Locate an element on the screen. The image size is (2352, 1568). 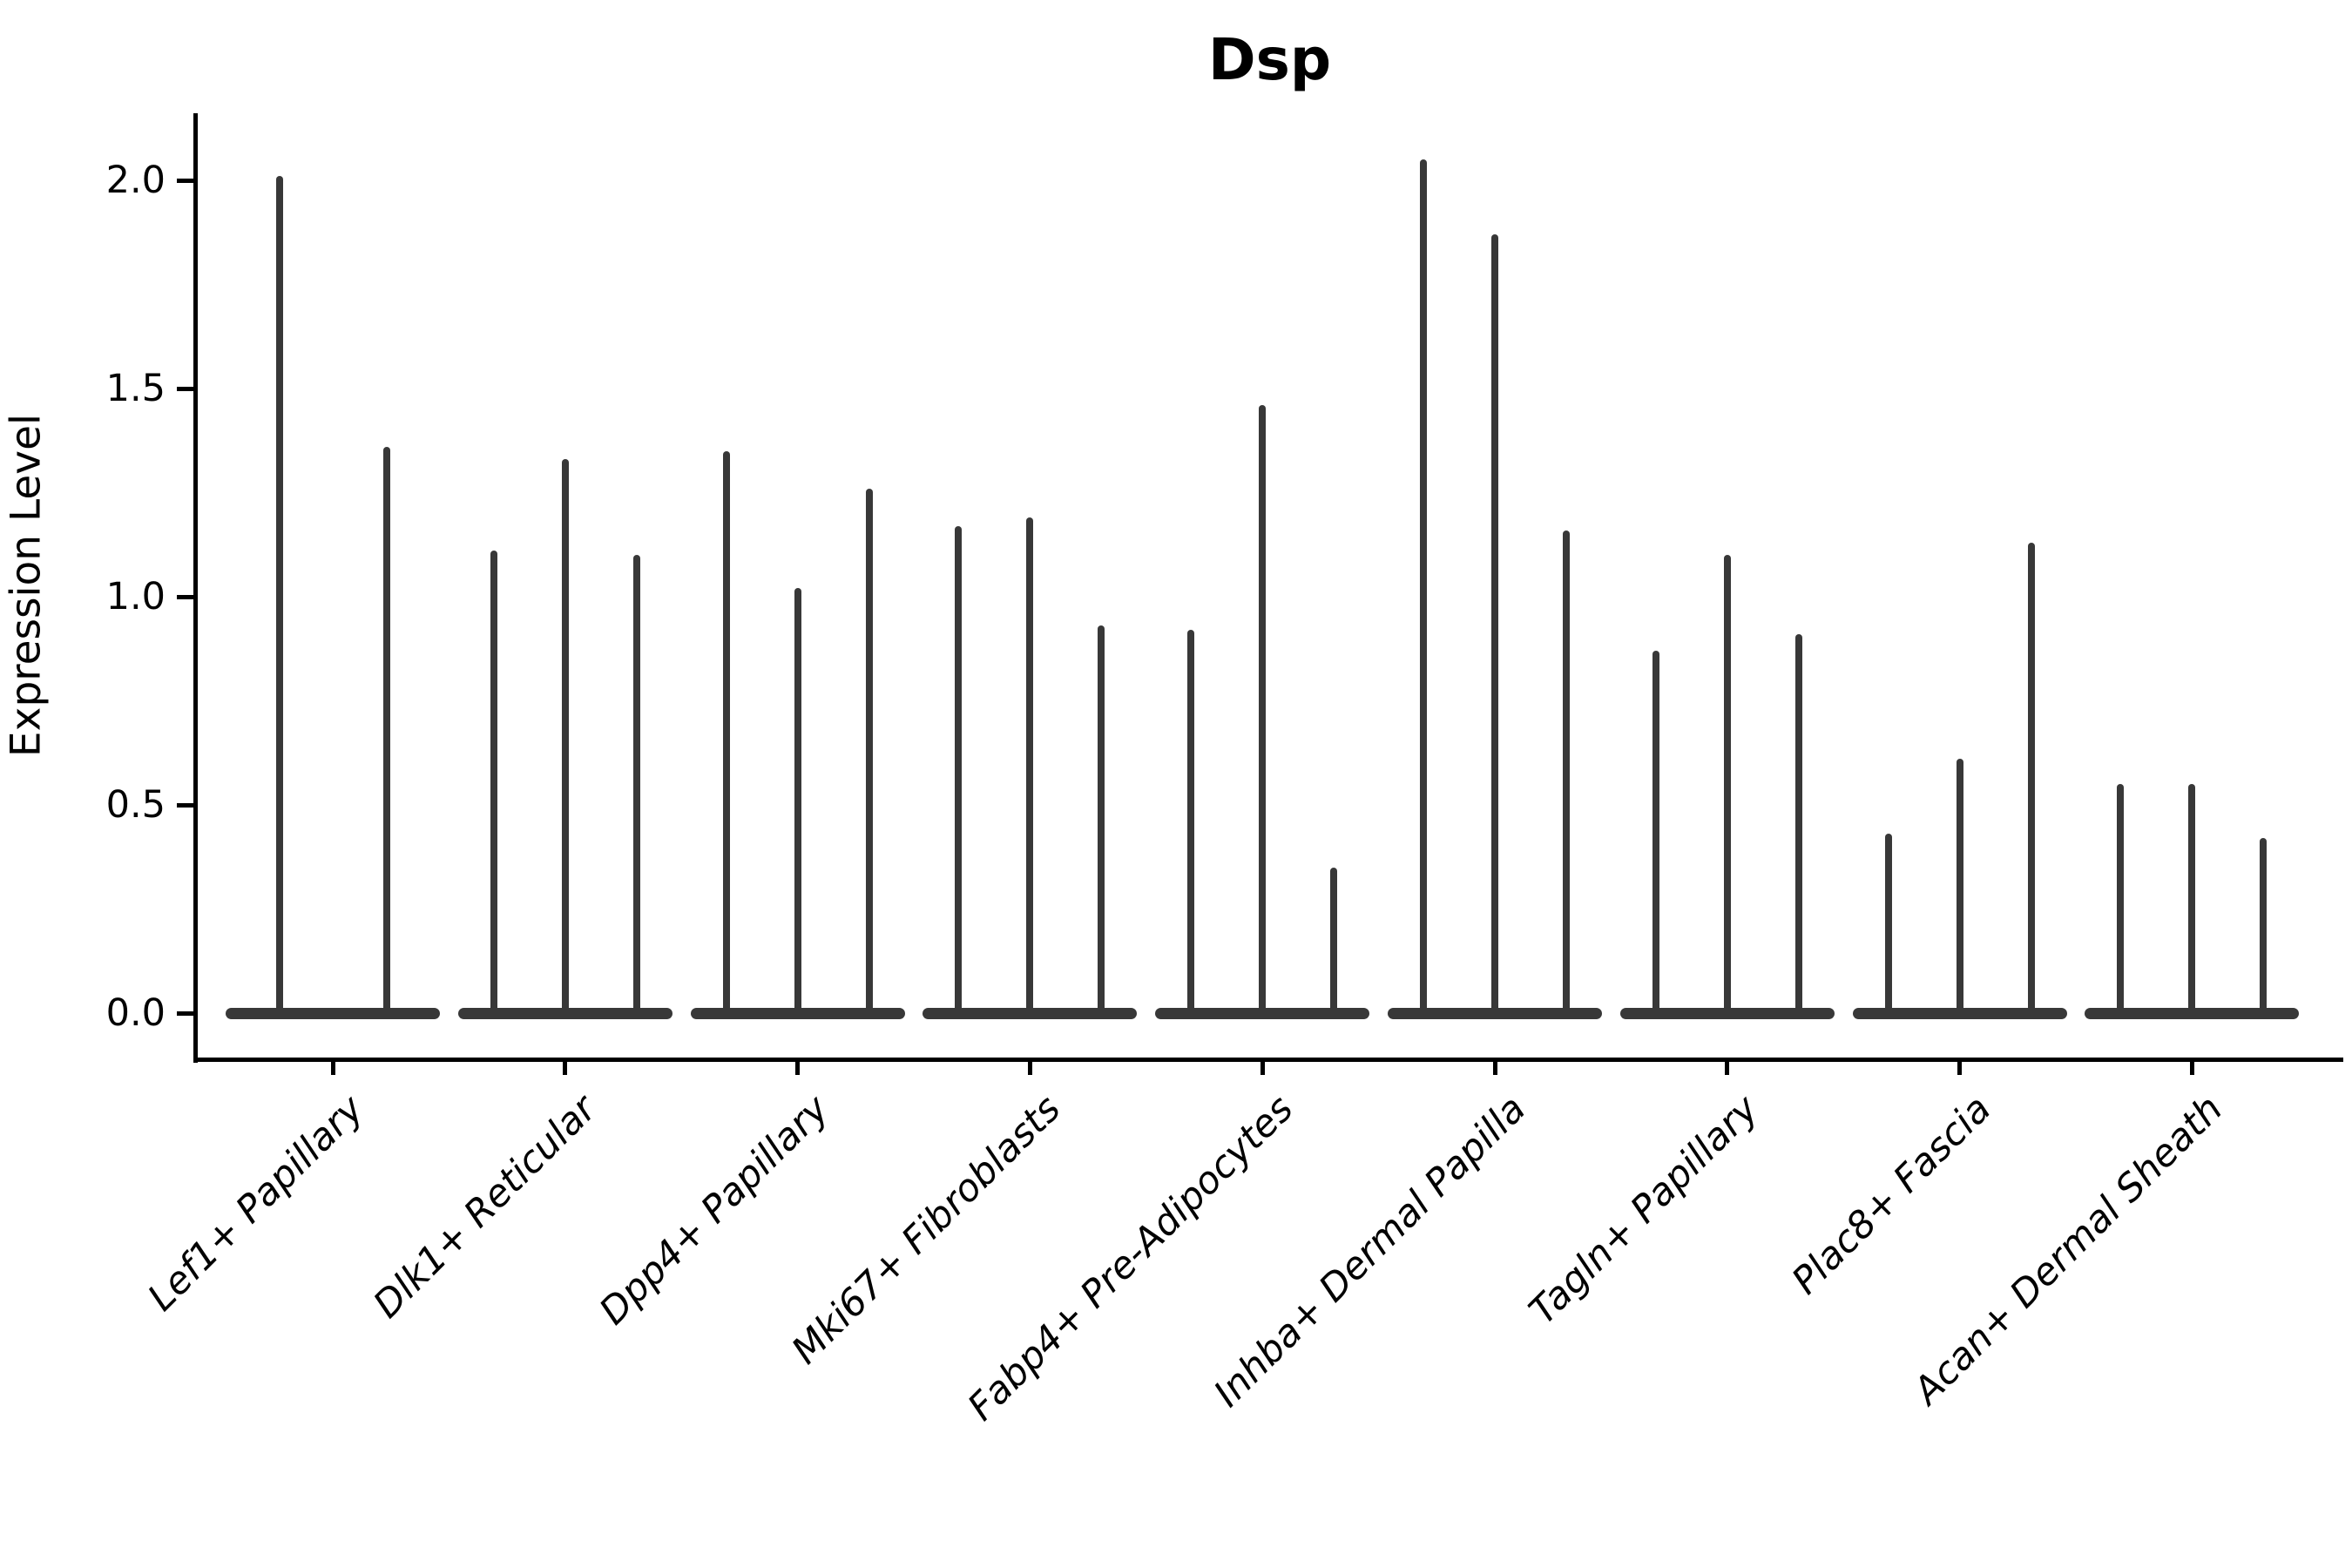
y-tick-label: 1.5 is located at coordinates (135, 388).